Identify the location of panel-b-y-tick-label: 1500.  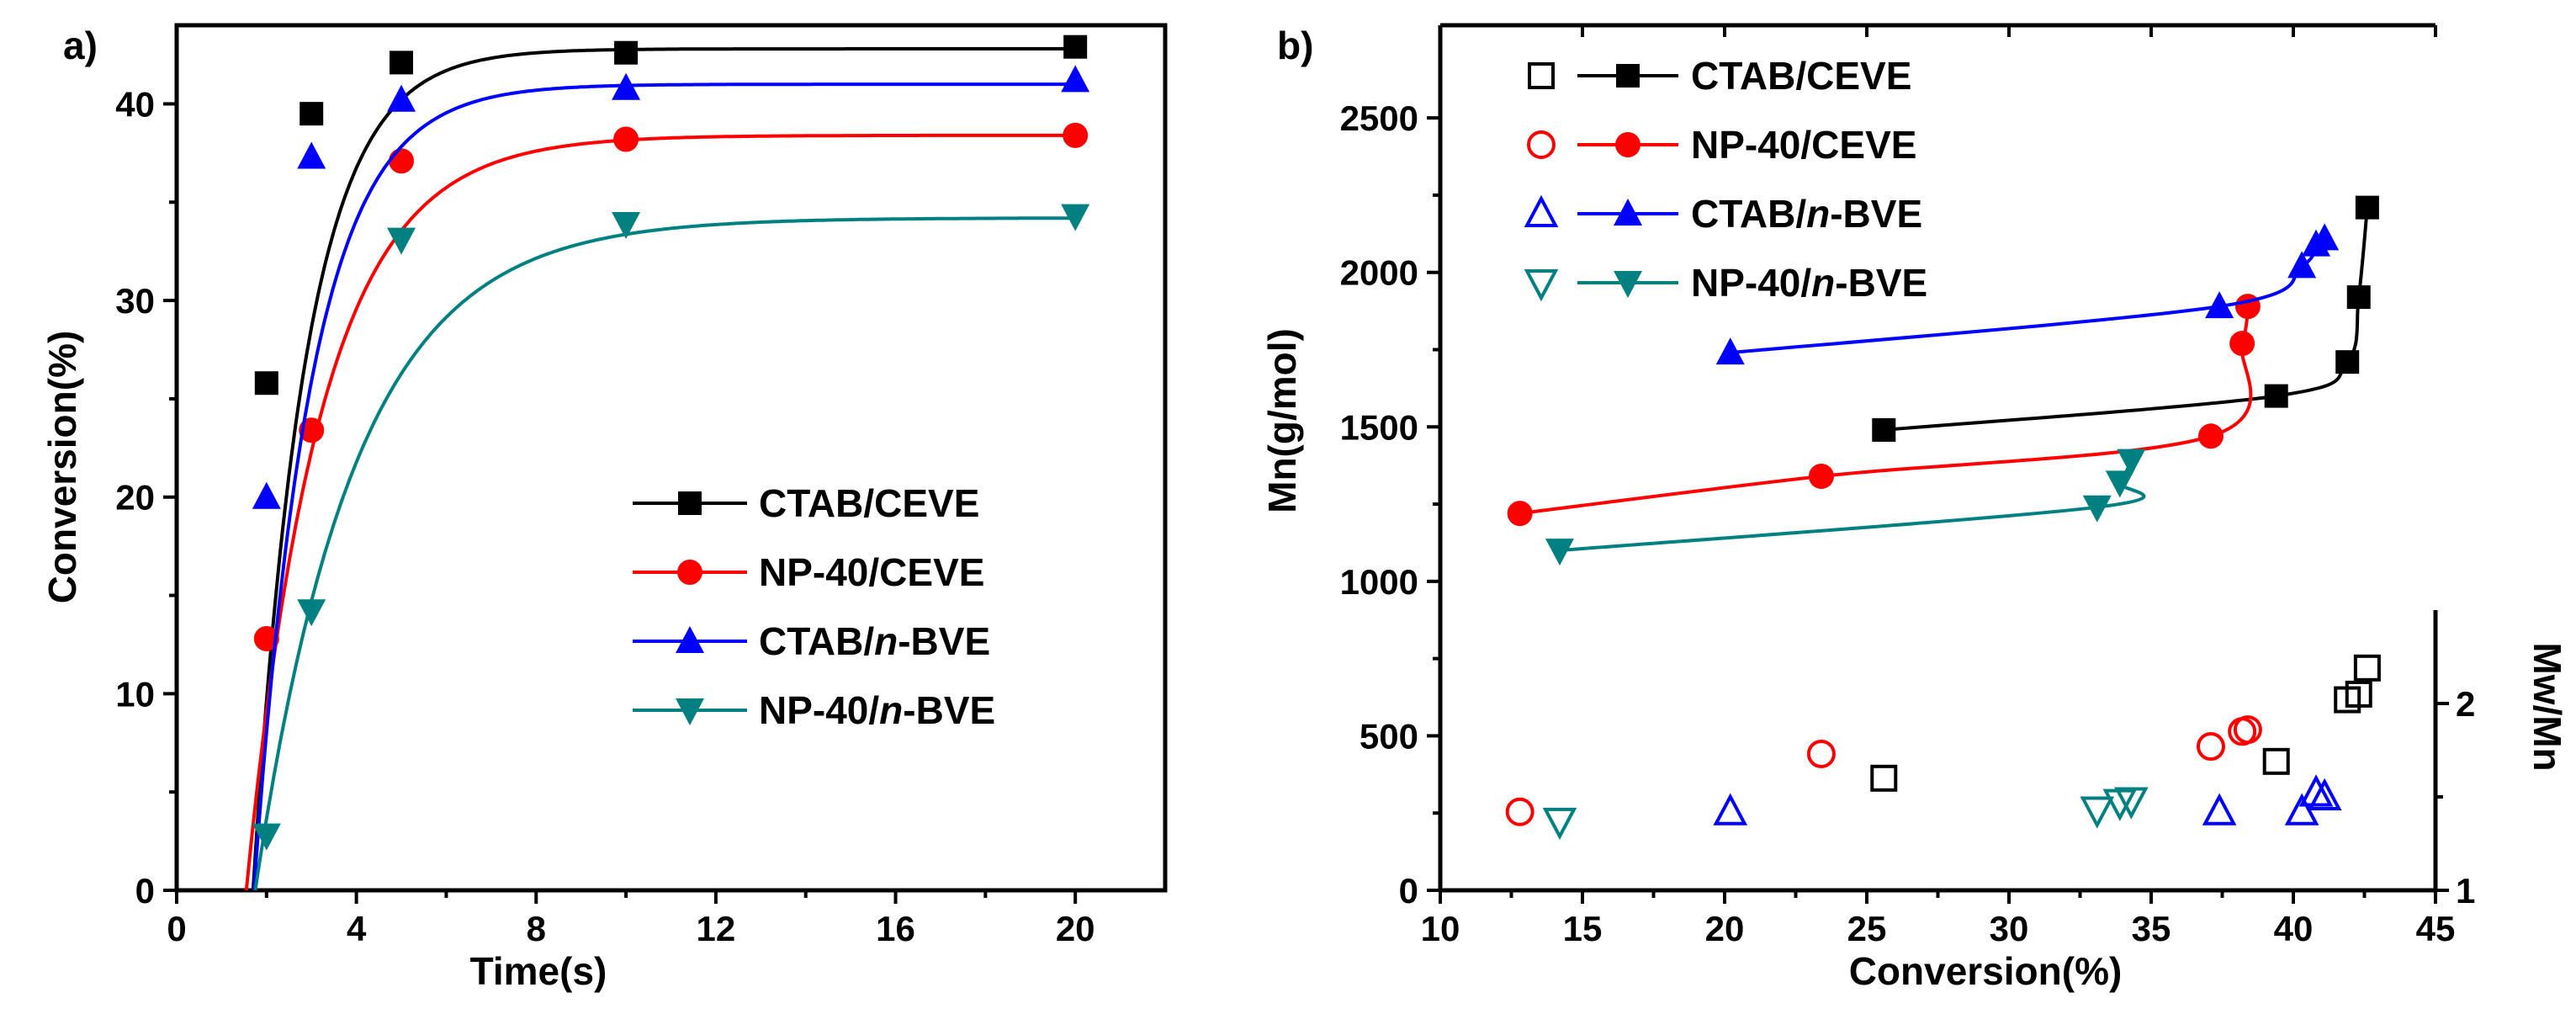
(1379, 427).